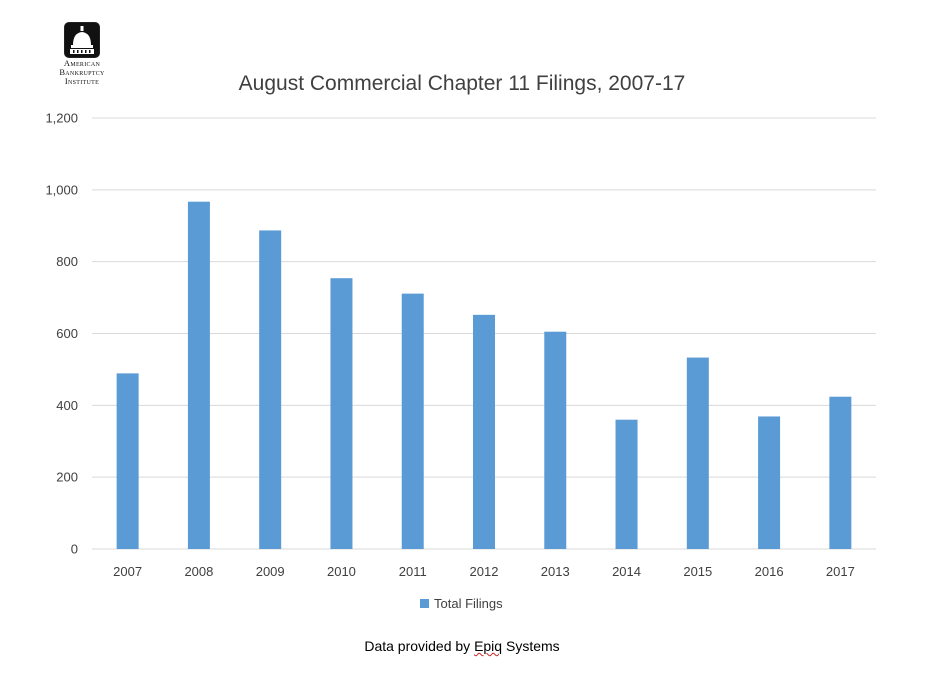 The height and width of the screenshot is (676, 949). I want to click on bar-2009, so click(270, 389).